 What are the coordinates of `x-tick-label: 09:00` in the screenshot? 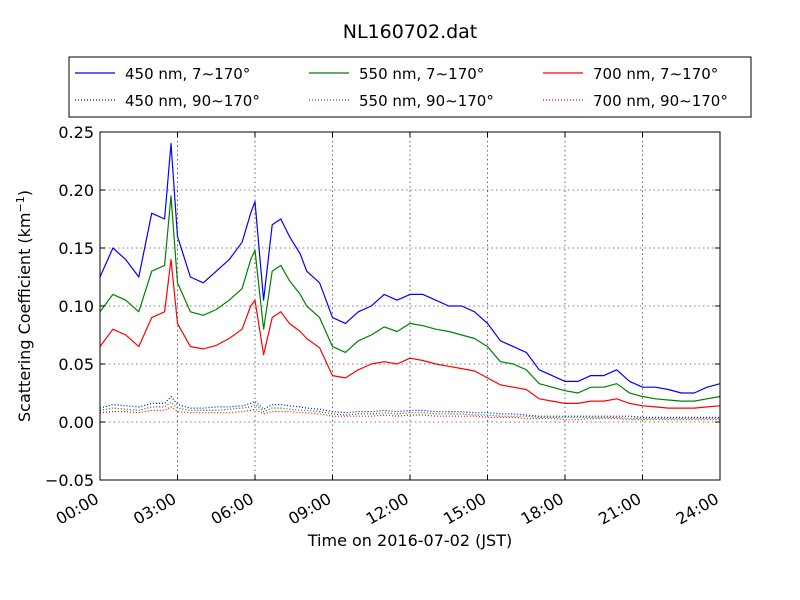 It's located at (309, 509).